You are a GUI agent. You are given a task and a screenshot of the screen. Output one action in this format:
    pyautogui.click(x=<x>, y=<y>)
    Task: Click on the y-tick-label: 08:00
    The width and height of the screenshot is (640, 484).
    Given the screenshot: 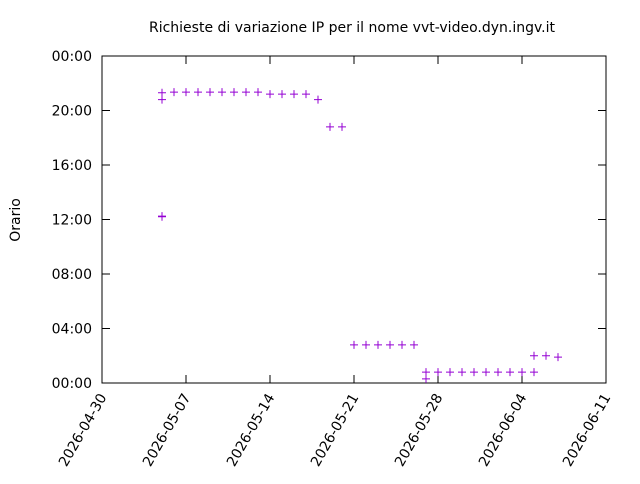 What is the action you would take?
    pyautogui.click(x=72, y=275)
    